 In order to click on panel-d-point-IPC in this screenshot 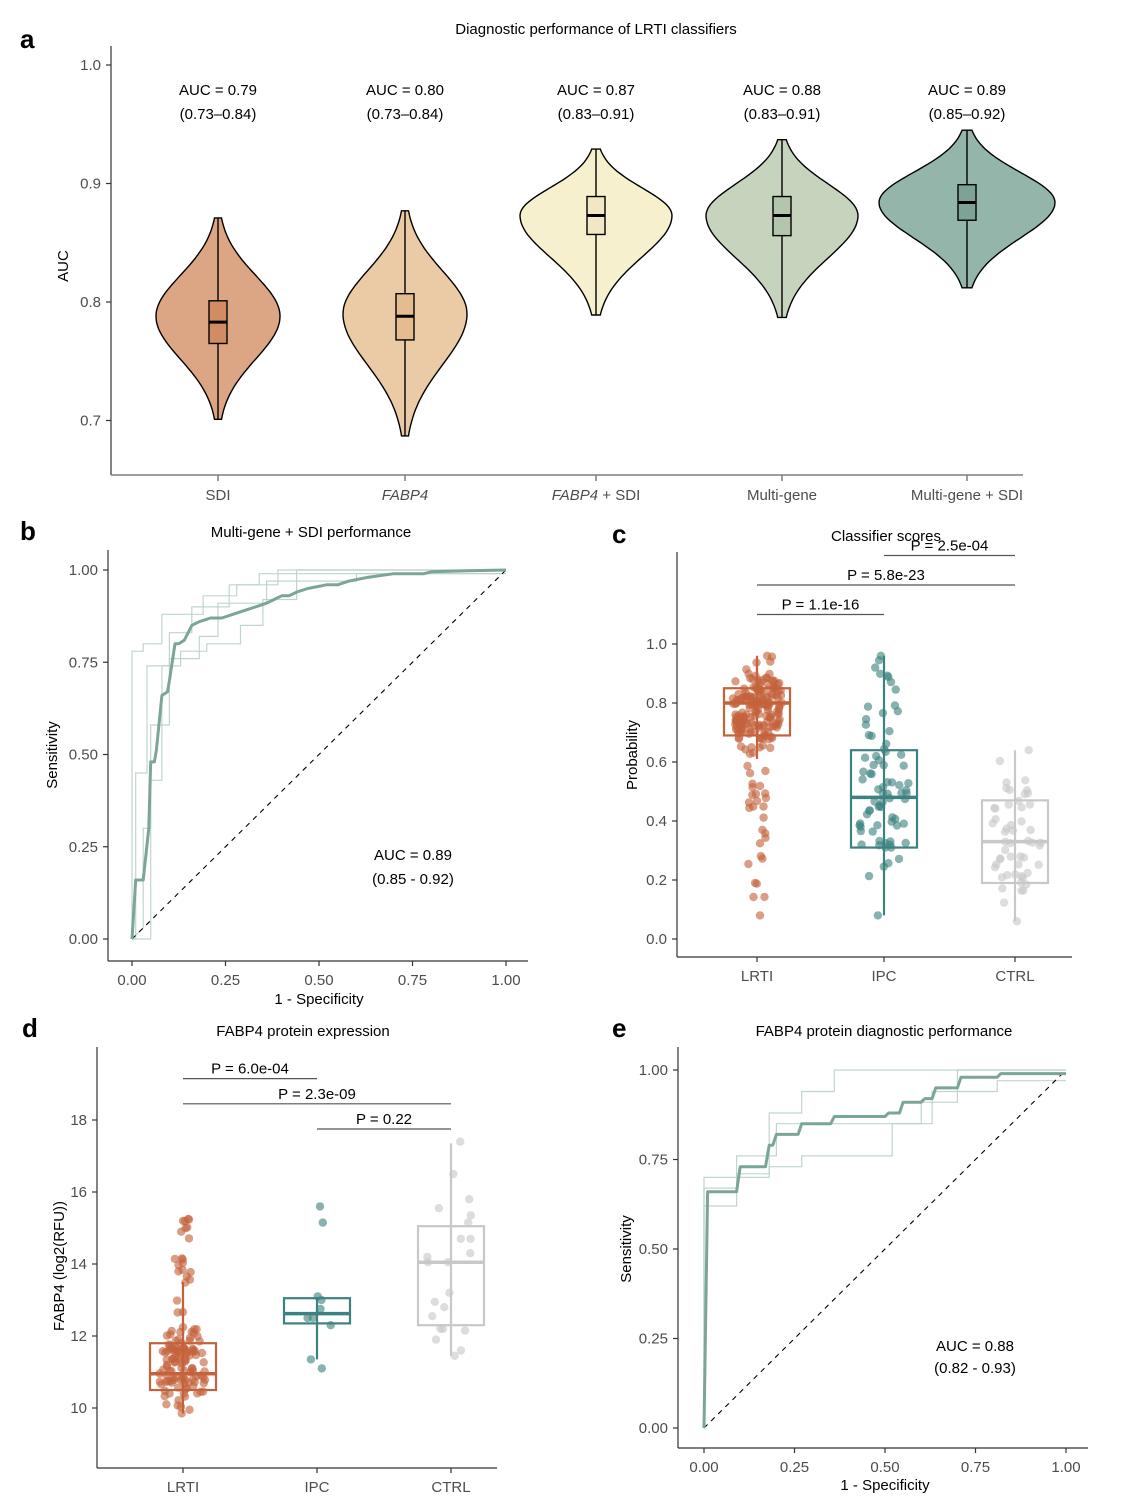, I will do `click(321, 1368)`.